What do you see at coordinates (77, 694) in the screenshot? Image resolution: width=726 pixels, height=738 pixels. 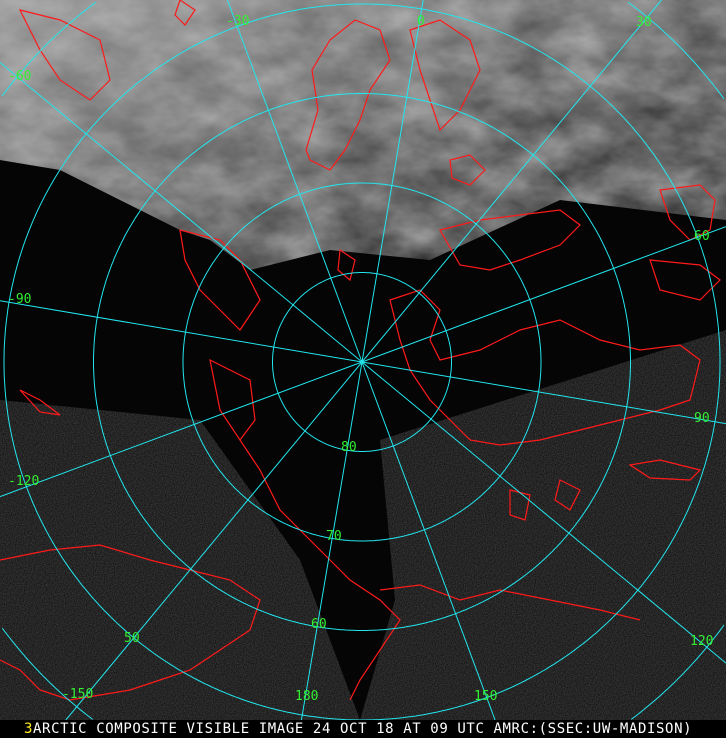 I see `longitude-label: -150` at bounding box center [77, 694].